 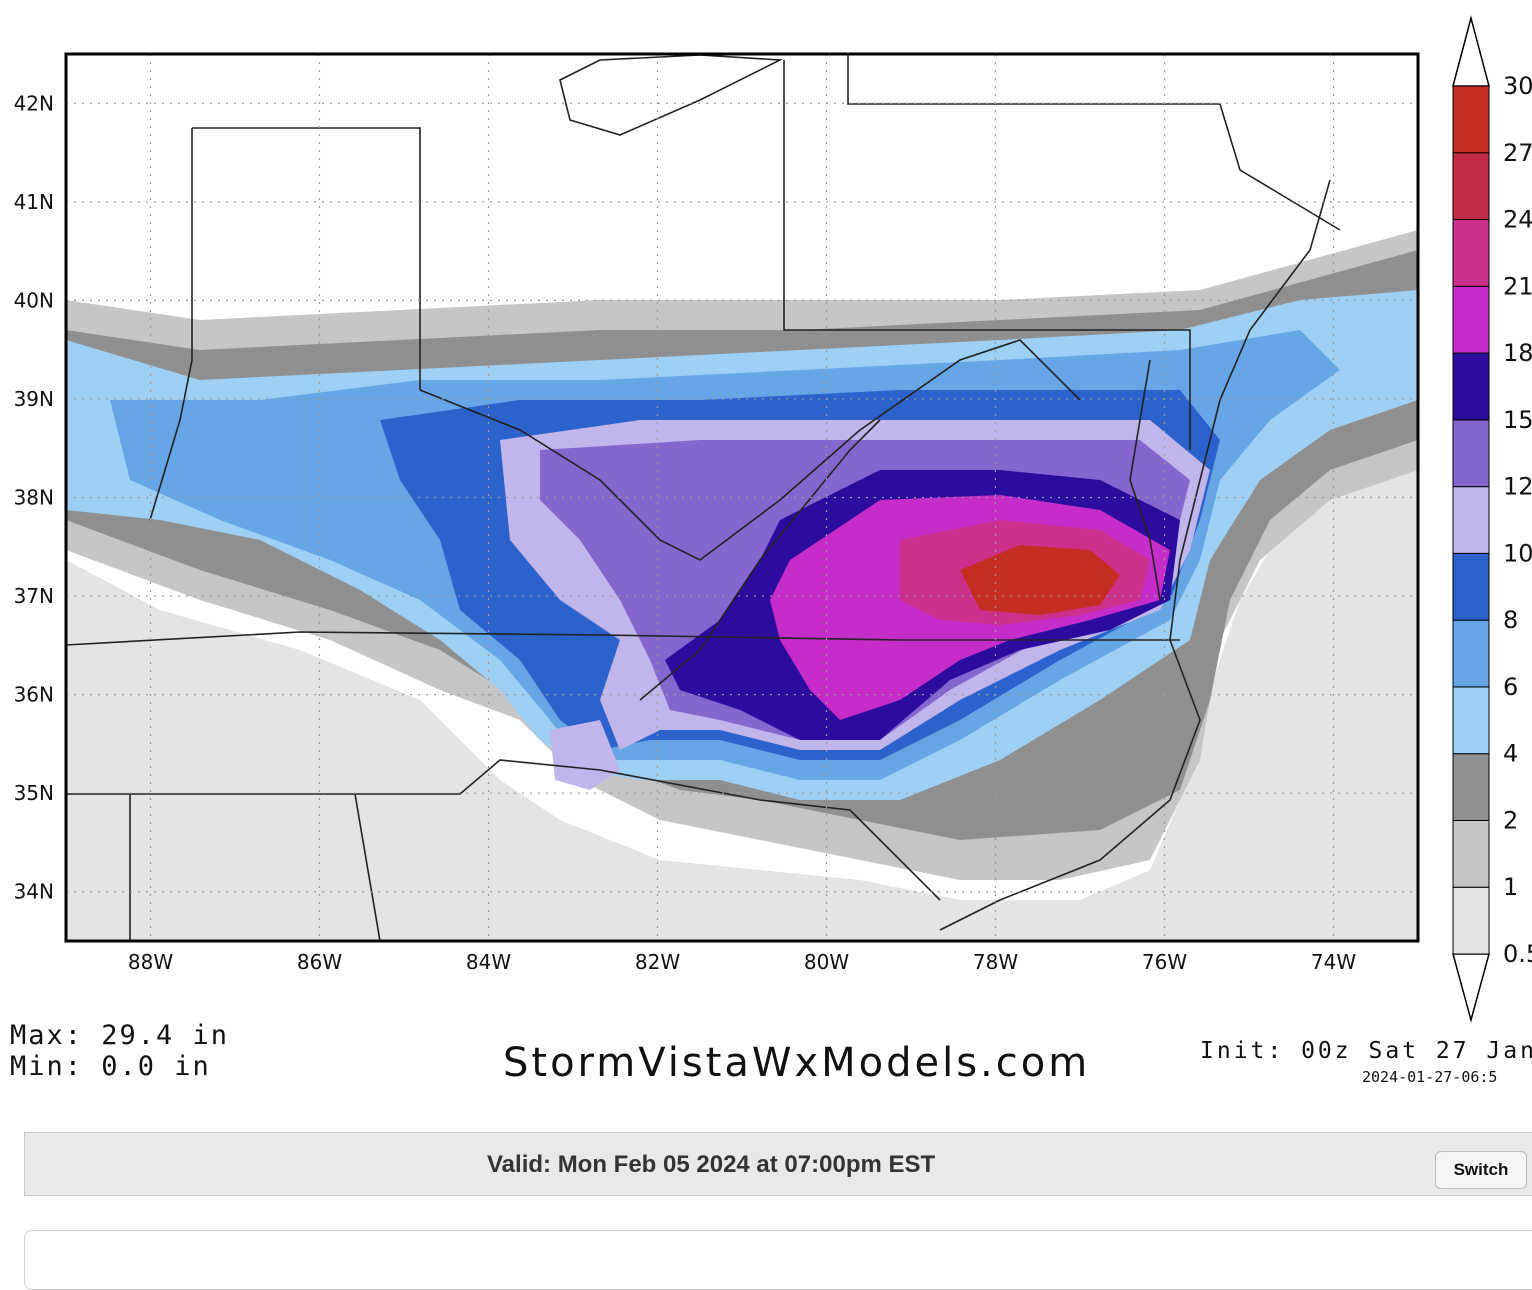 What do you see at coordinates (1510, 820) in the screenshot?
I see `colorbar-label: 2` at bounding box center [1510, 820].